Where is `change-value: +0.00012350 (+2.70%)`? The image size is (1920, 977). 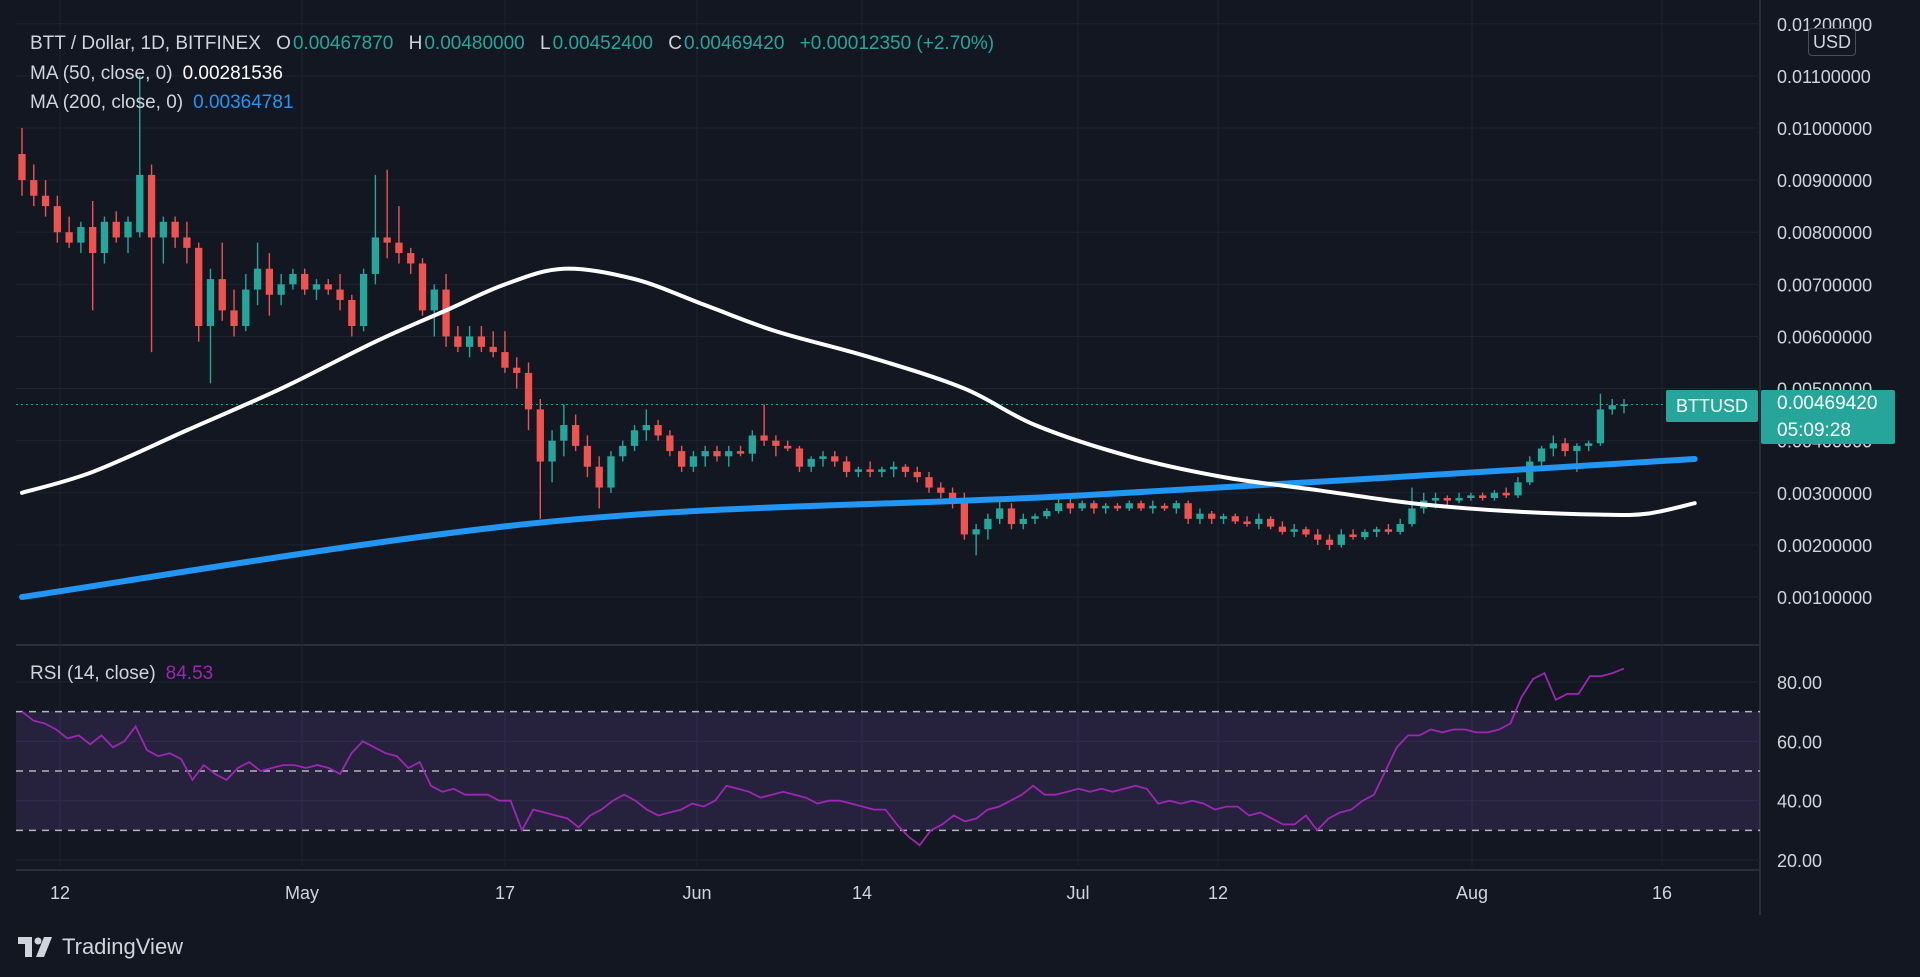
change-value: +0.00012350 (+2.70%) is located at coordinates (897, 43).